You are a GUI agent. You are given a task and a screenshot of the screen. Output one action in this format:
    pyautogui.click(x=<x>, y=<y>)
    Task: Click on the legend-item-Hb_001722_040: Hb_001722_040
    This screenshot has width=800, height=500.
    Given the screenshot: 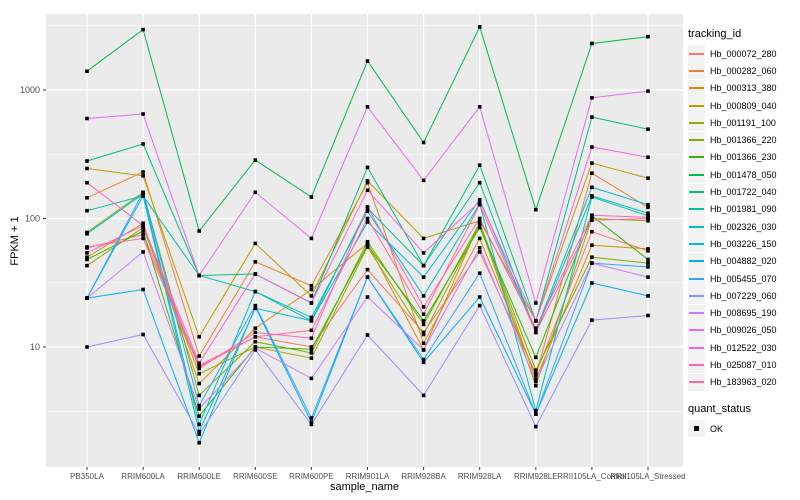 What is the action you would take?
    pyautogui.click(x=744, y=192)
    